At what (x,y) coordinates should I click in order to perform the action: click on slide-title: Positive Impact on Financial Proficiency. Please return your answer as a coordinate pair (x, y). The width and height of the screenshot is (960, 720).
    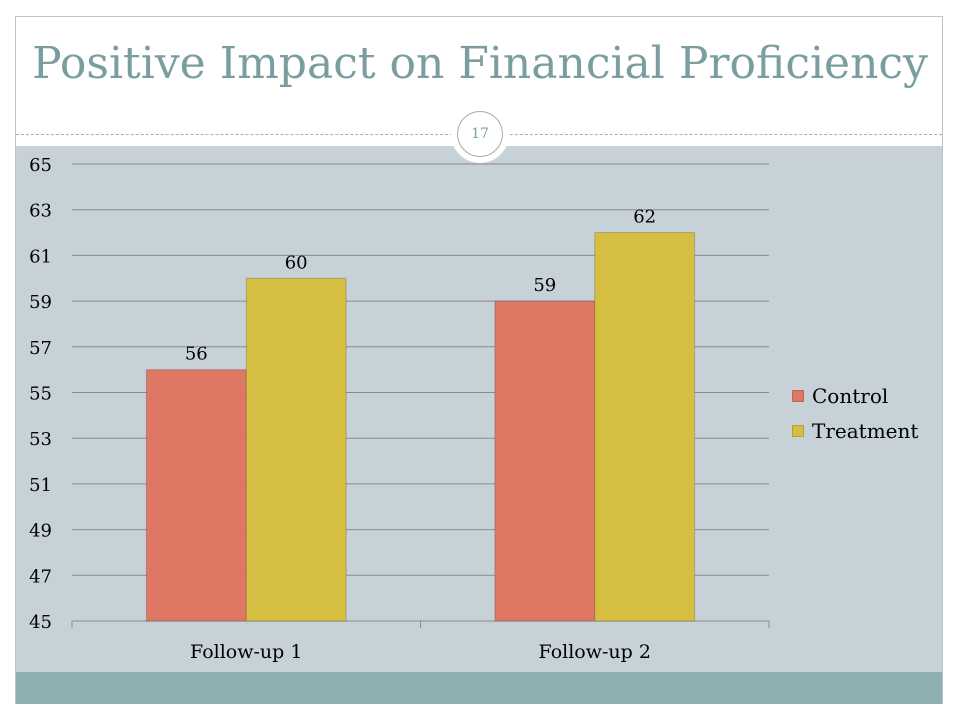
    Looking at the image, I should click on (480, 63).